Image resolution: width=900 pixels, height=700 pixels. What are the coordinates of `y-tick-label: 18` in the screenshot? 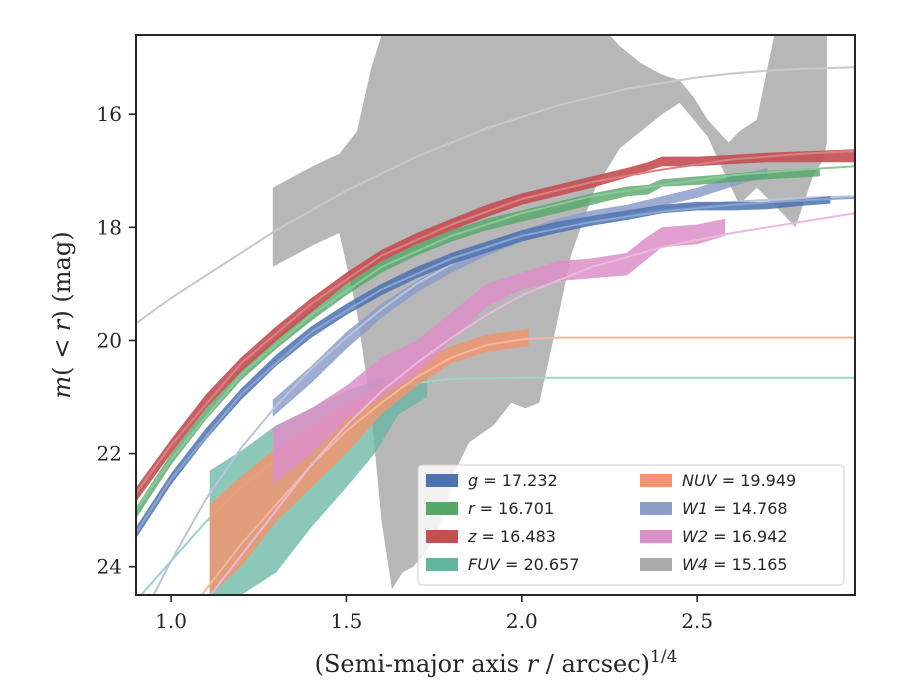 It's located at (109, 227).